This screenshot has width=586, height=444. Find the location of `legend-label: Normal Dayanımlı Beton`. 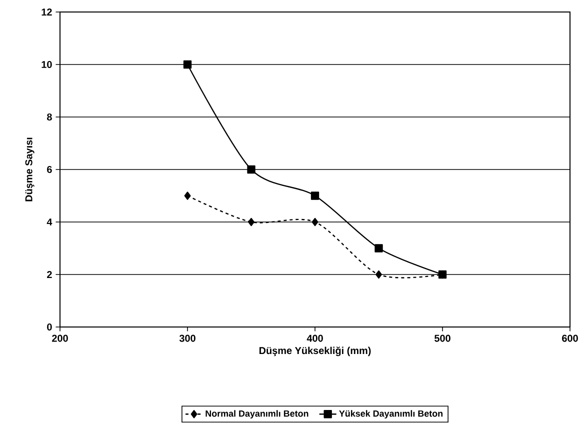

legend-label: Normal Dayanımlı Beton is located at coordinates (257, 414).